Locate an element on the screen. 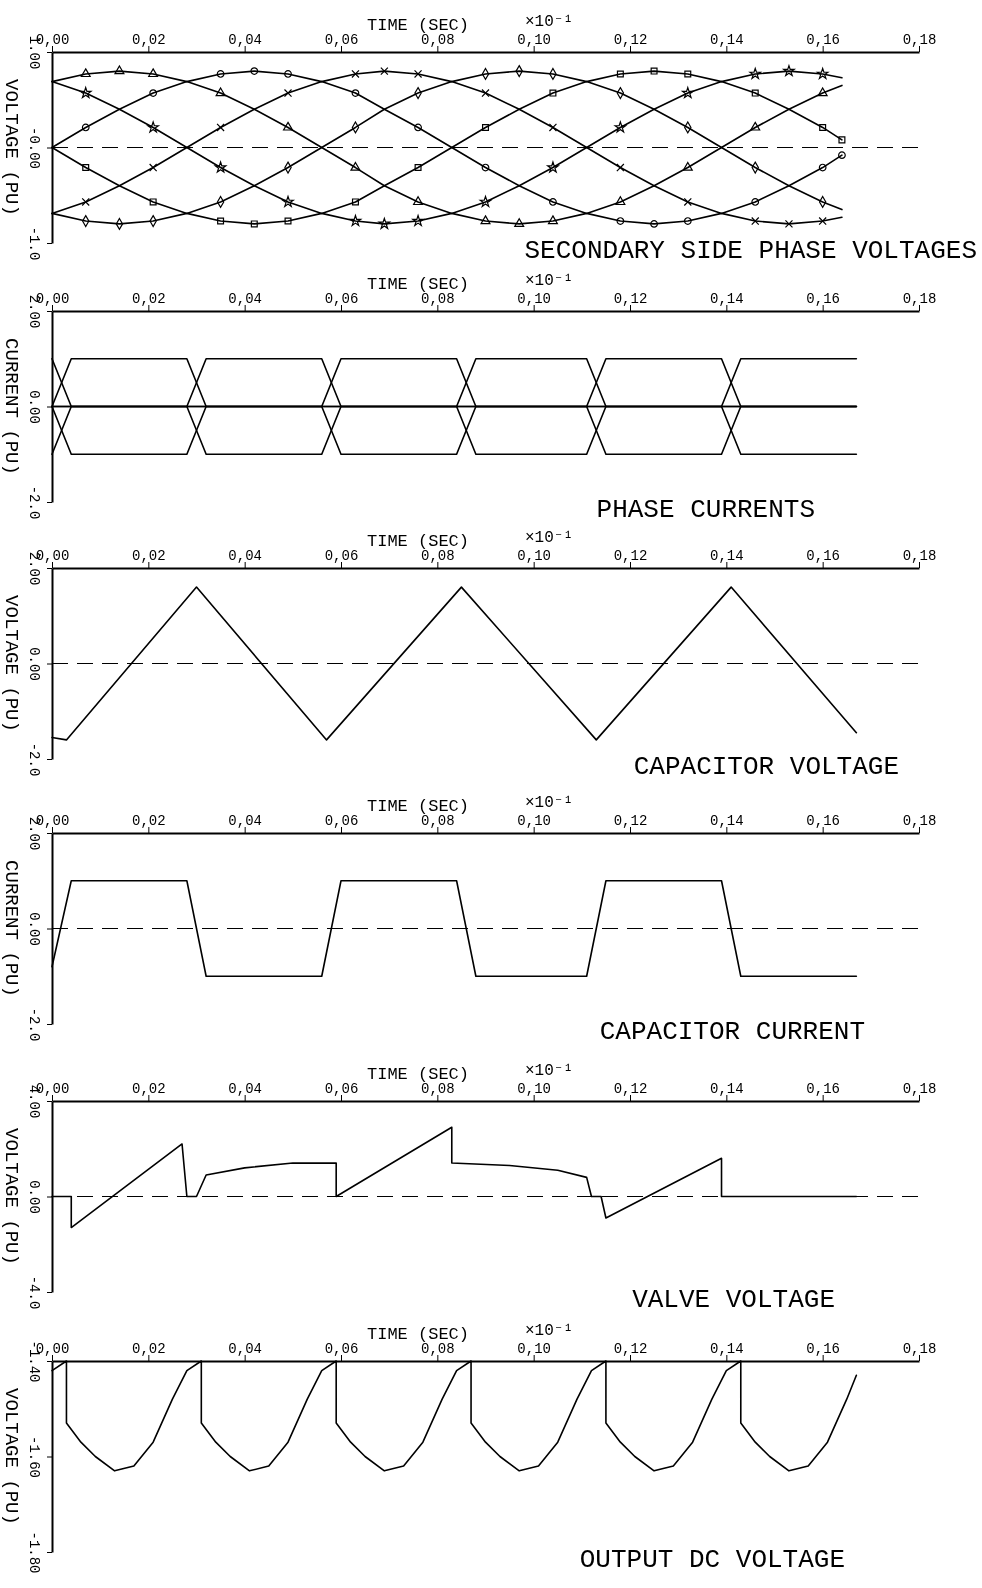  y-tick-label: -4.0 is located at coordinates (34, 1292).